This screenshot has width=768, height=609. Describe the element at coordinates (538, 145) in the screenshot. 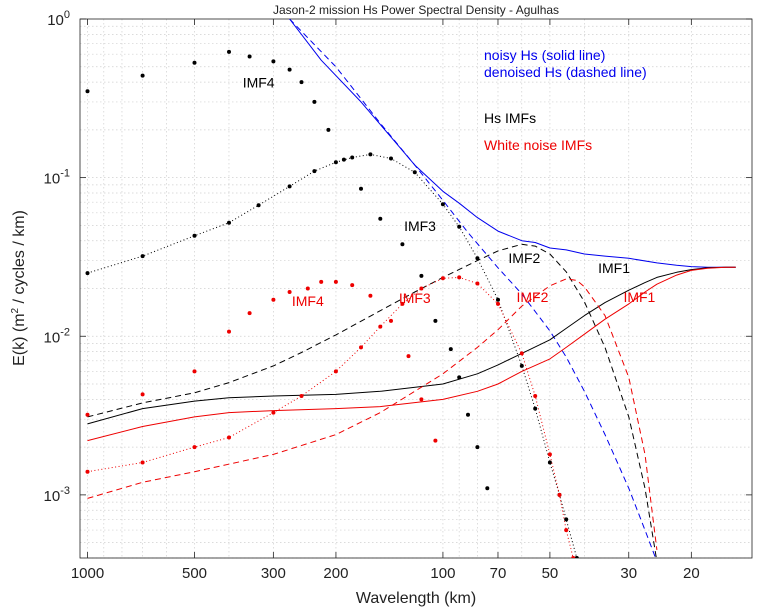

I see `legend-entry: White noise IMFs` at that location.